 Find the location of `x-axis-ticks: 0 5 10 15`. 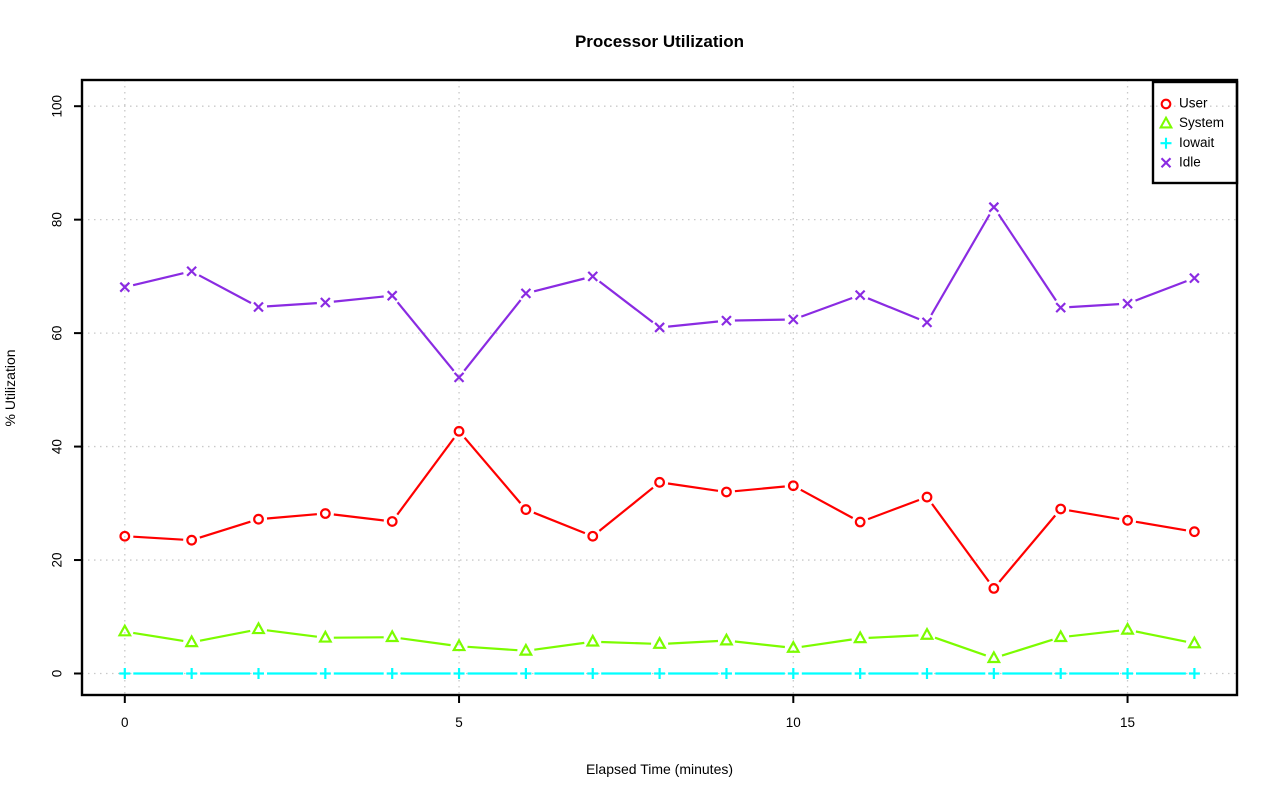

x-axis-ticks: 0 5 10 15 is located at coordinates (628, 712).